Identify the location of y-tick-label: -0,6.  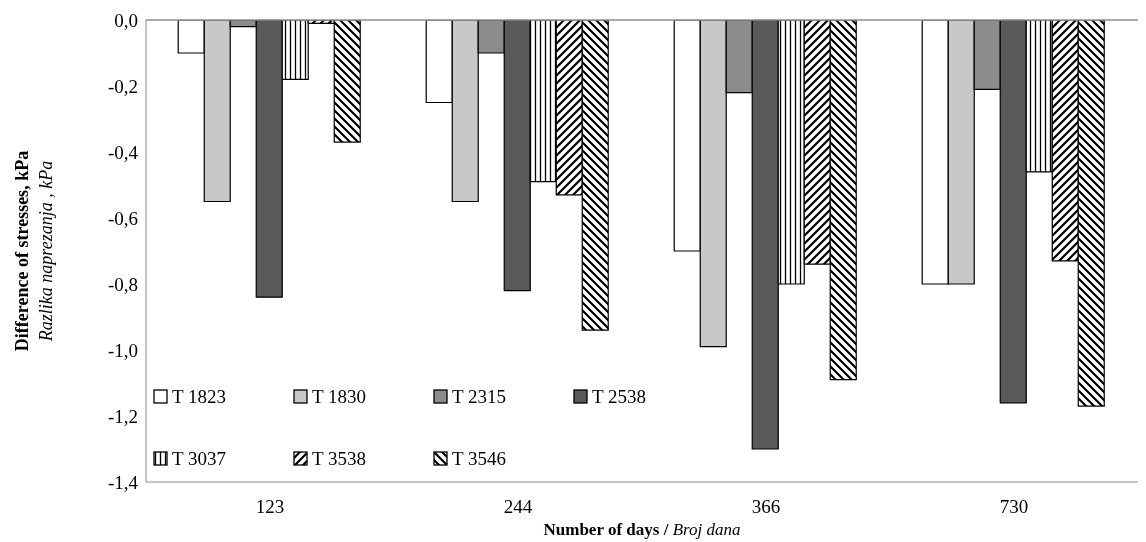
(122, 218).